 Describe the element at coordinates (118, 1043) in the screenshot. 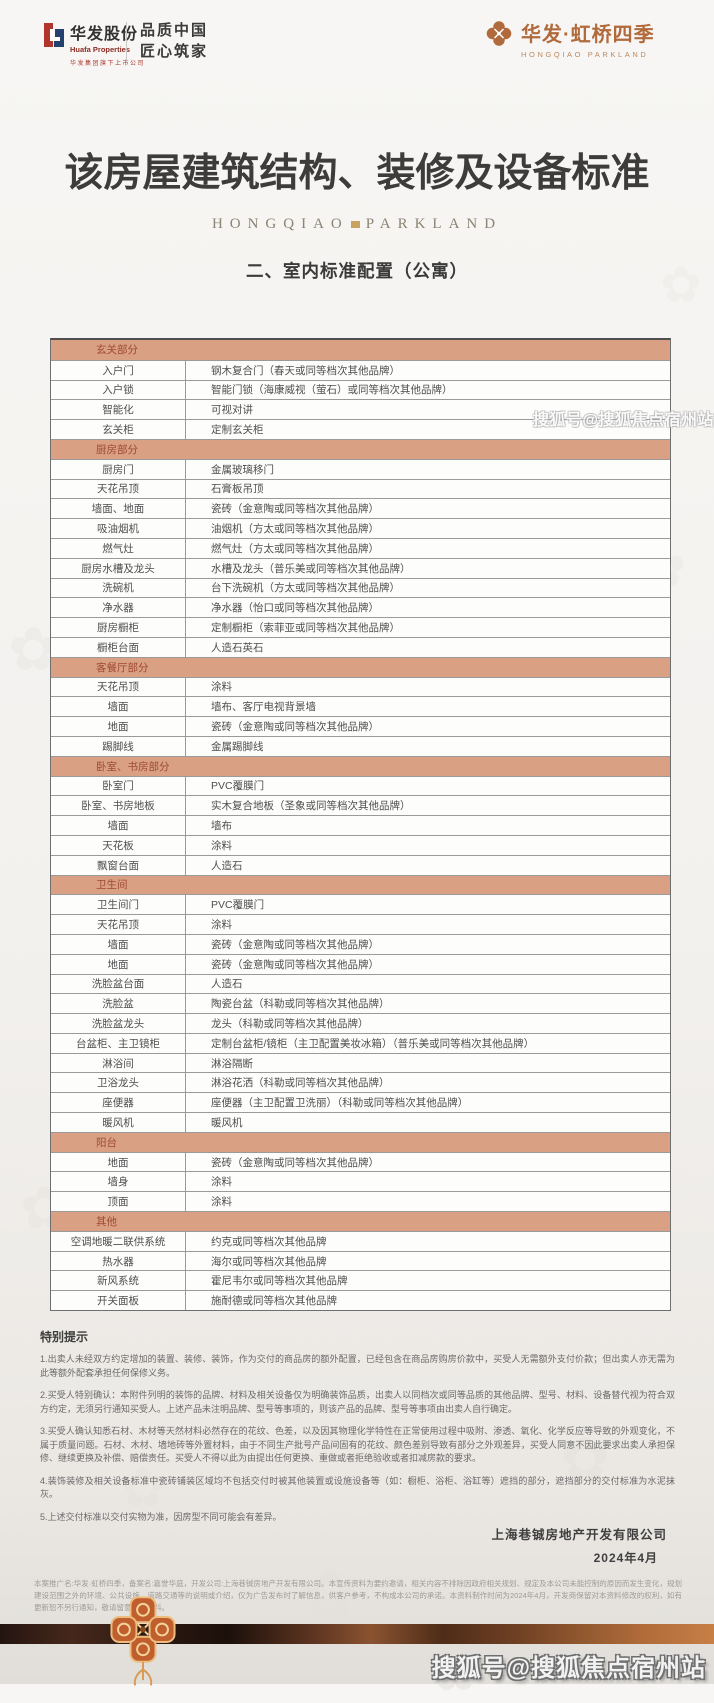

I see `item-cell: 台盆柜、主卫镜柜` at that location.